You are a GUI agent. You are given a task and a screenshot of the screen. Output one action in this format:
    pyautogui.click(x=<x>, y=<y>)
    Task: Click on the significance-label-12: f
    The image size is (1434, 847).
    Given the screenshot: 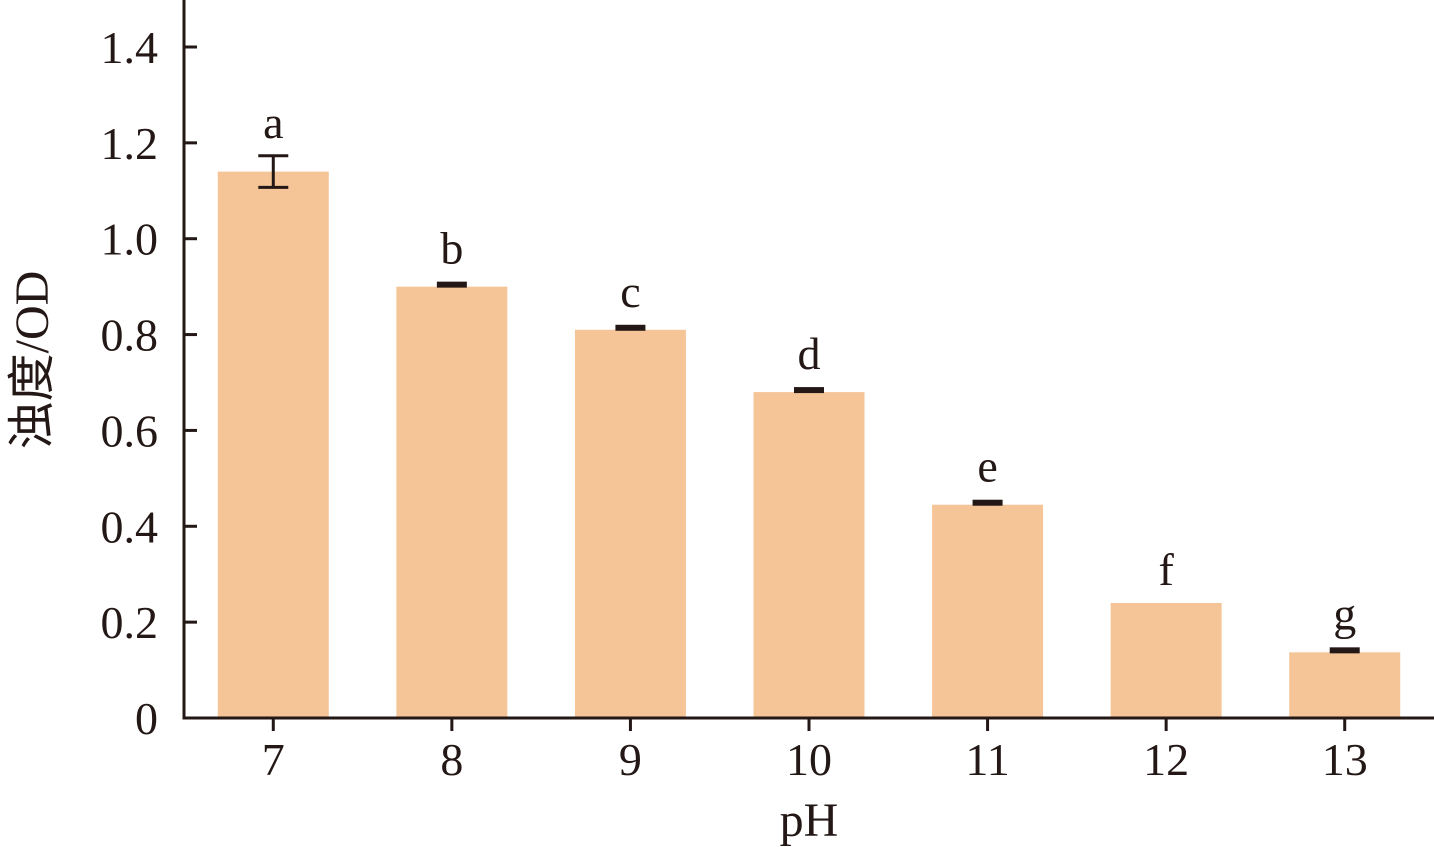 What is the action you would take?
    pyautogui.click(x=1166, y=569)
    